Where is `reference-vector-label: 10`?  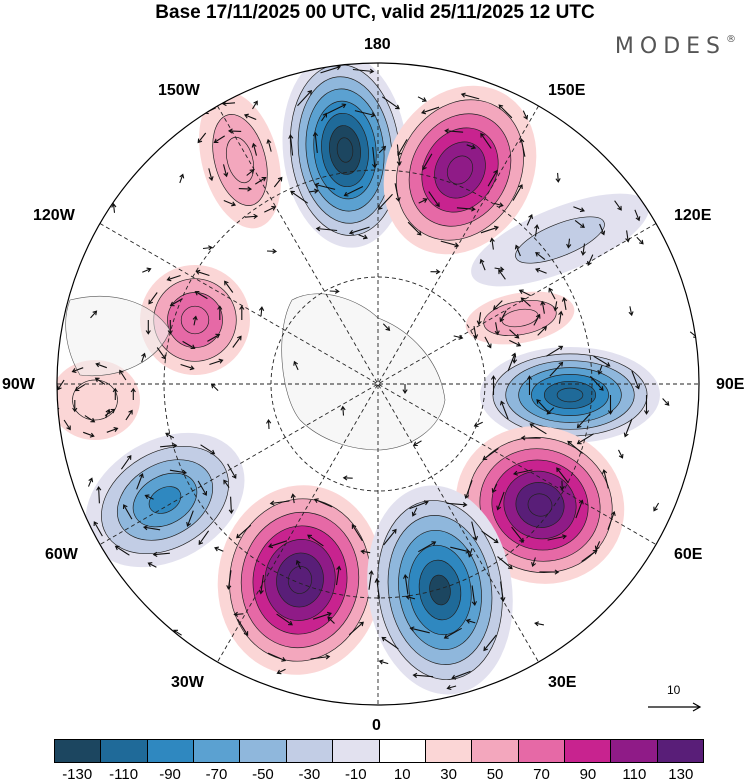
reference-vector-label: 10 is located at coordinates (674, 690).